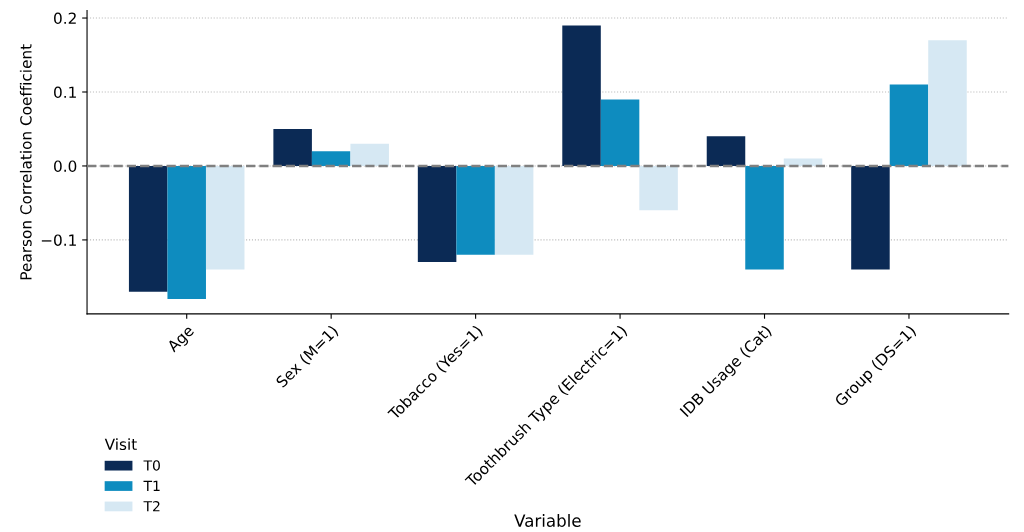 This screenshot has height=532, width=1024. What do you see at coordinates (547, 520) in the screenshot?
I see `x-axis-title: Variable` at bounding box center [547, 520].